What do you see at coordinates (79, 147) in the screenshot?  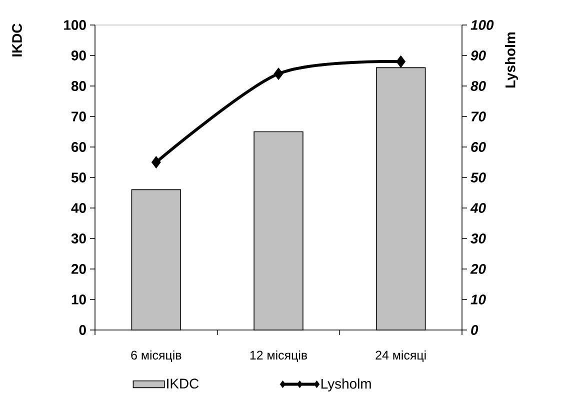 I see `y-tick-label: 60` at bounding box center [79, 147].